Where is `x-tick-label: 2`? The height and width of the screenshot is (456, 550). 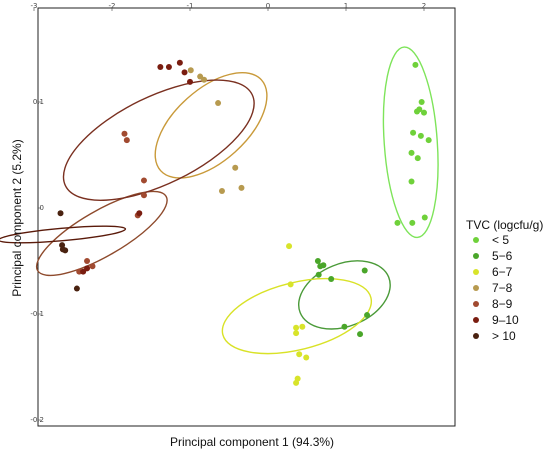 x-tick-label: 2 is located at coordinates (424, 6).